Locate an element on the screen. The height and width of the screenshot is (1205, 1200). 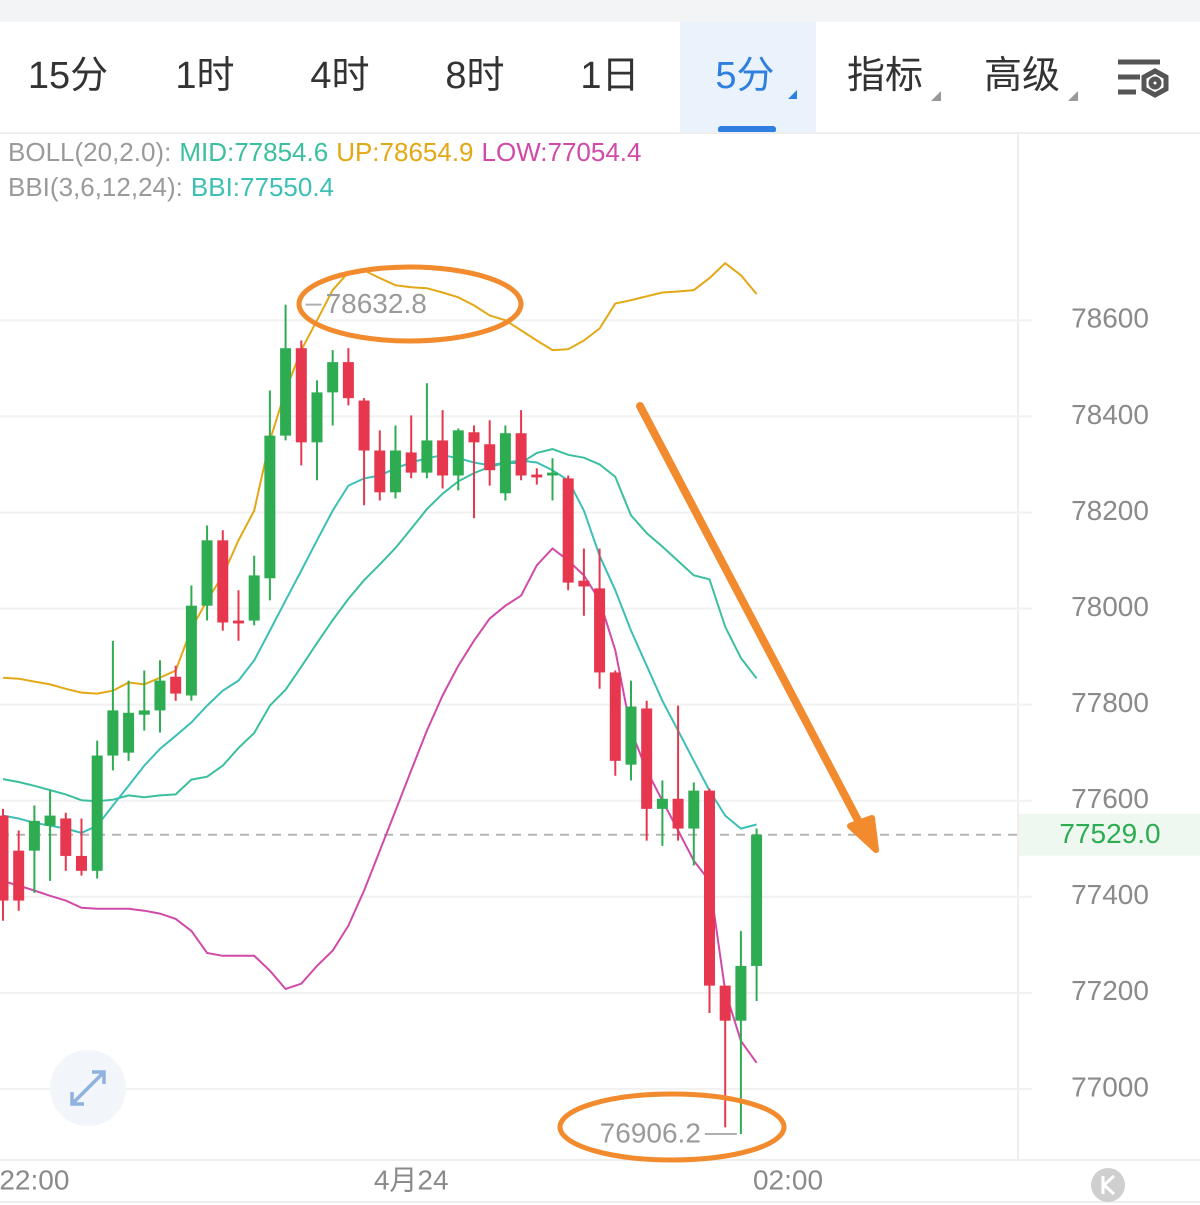
header-item: BOLL(20,2.0): is located at coordinates (89, 152).